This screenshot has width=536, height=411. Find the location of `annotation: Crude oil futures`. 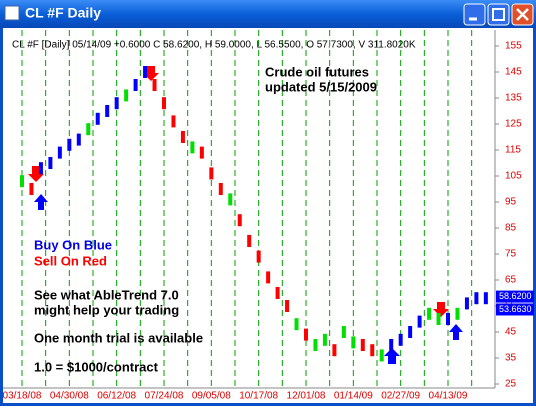

annotation: Crude oil futures is located at coordinates (317, 71).